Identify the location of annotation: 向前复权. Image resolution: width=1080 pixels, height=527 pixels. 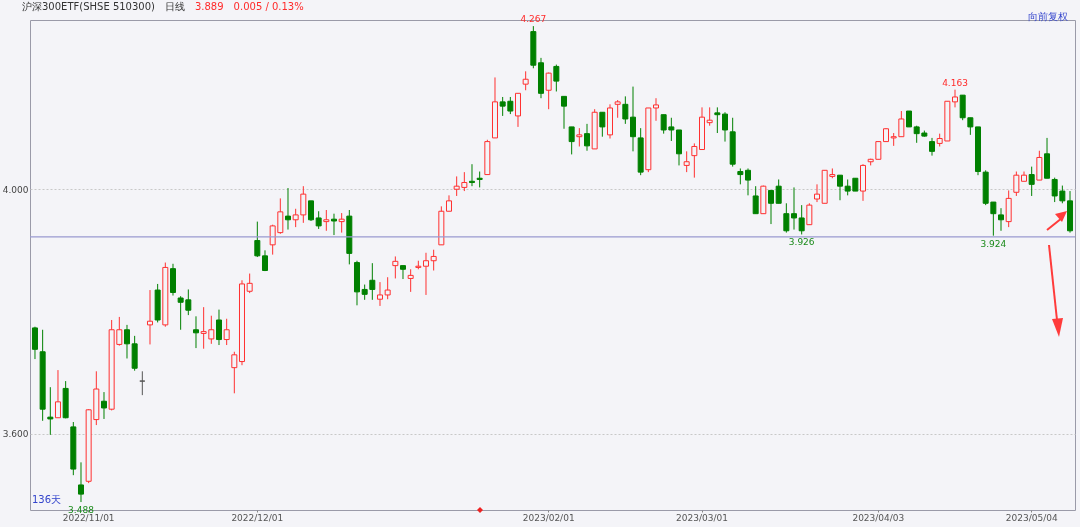
(1048, 17).